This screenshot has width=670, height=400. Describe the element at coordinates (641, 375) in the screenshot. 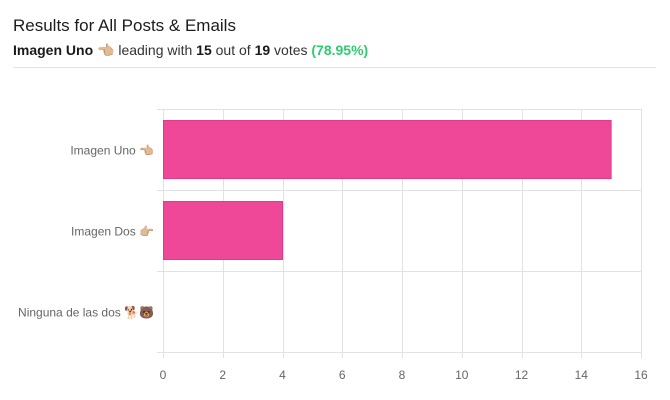

I see `x-tick-label: 16` at that location.